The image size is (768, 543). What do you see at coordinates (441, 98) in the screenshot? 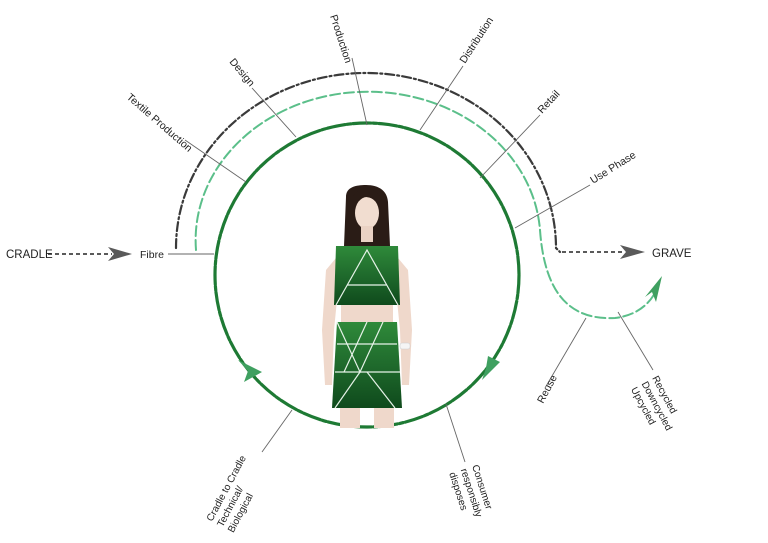
I see `leader-distribution` at bounding box center [441, 98].